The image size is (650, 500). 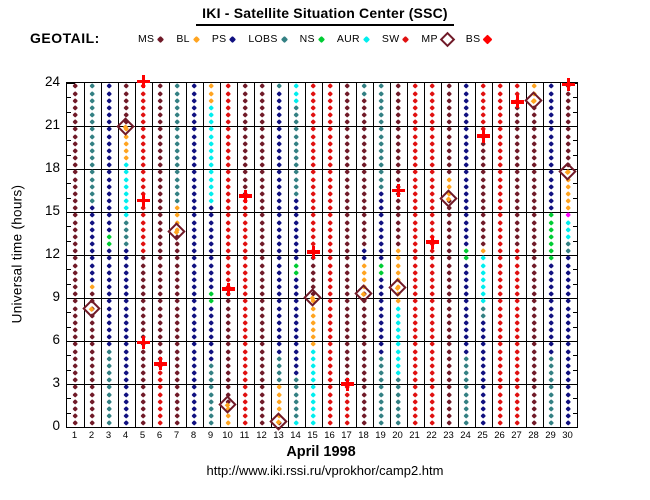 I want to click on left-axis-tick, so click(x=69, y=155).